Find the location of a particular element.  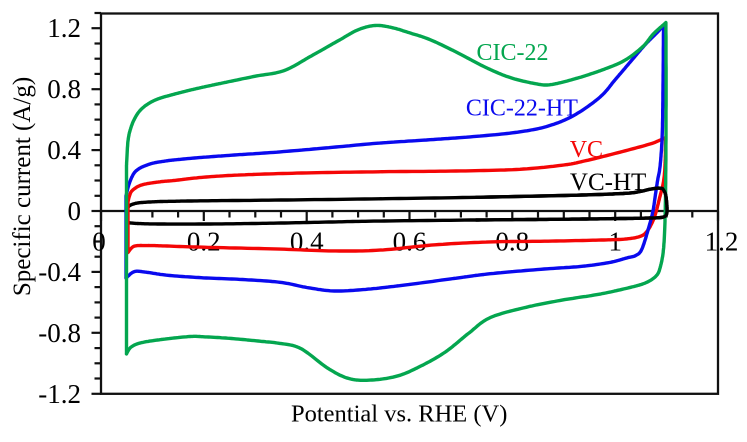

svg-text: Potential vs. RHE (V) is located at coordinates (399, 414).